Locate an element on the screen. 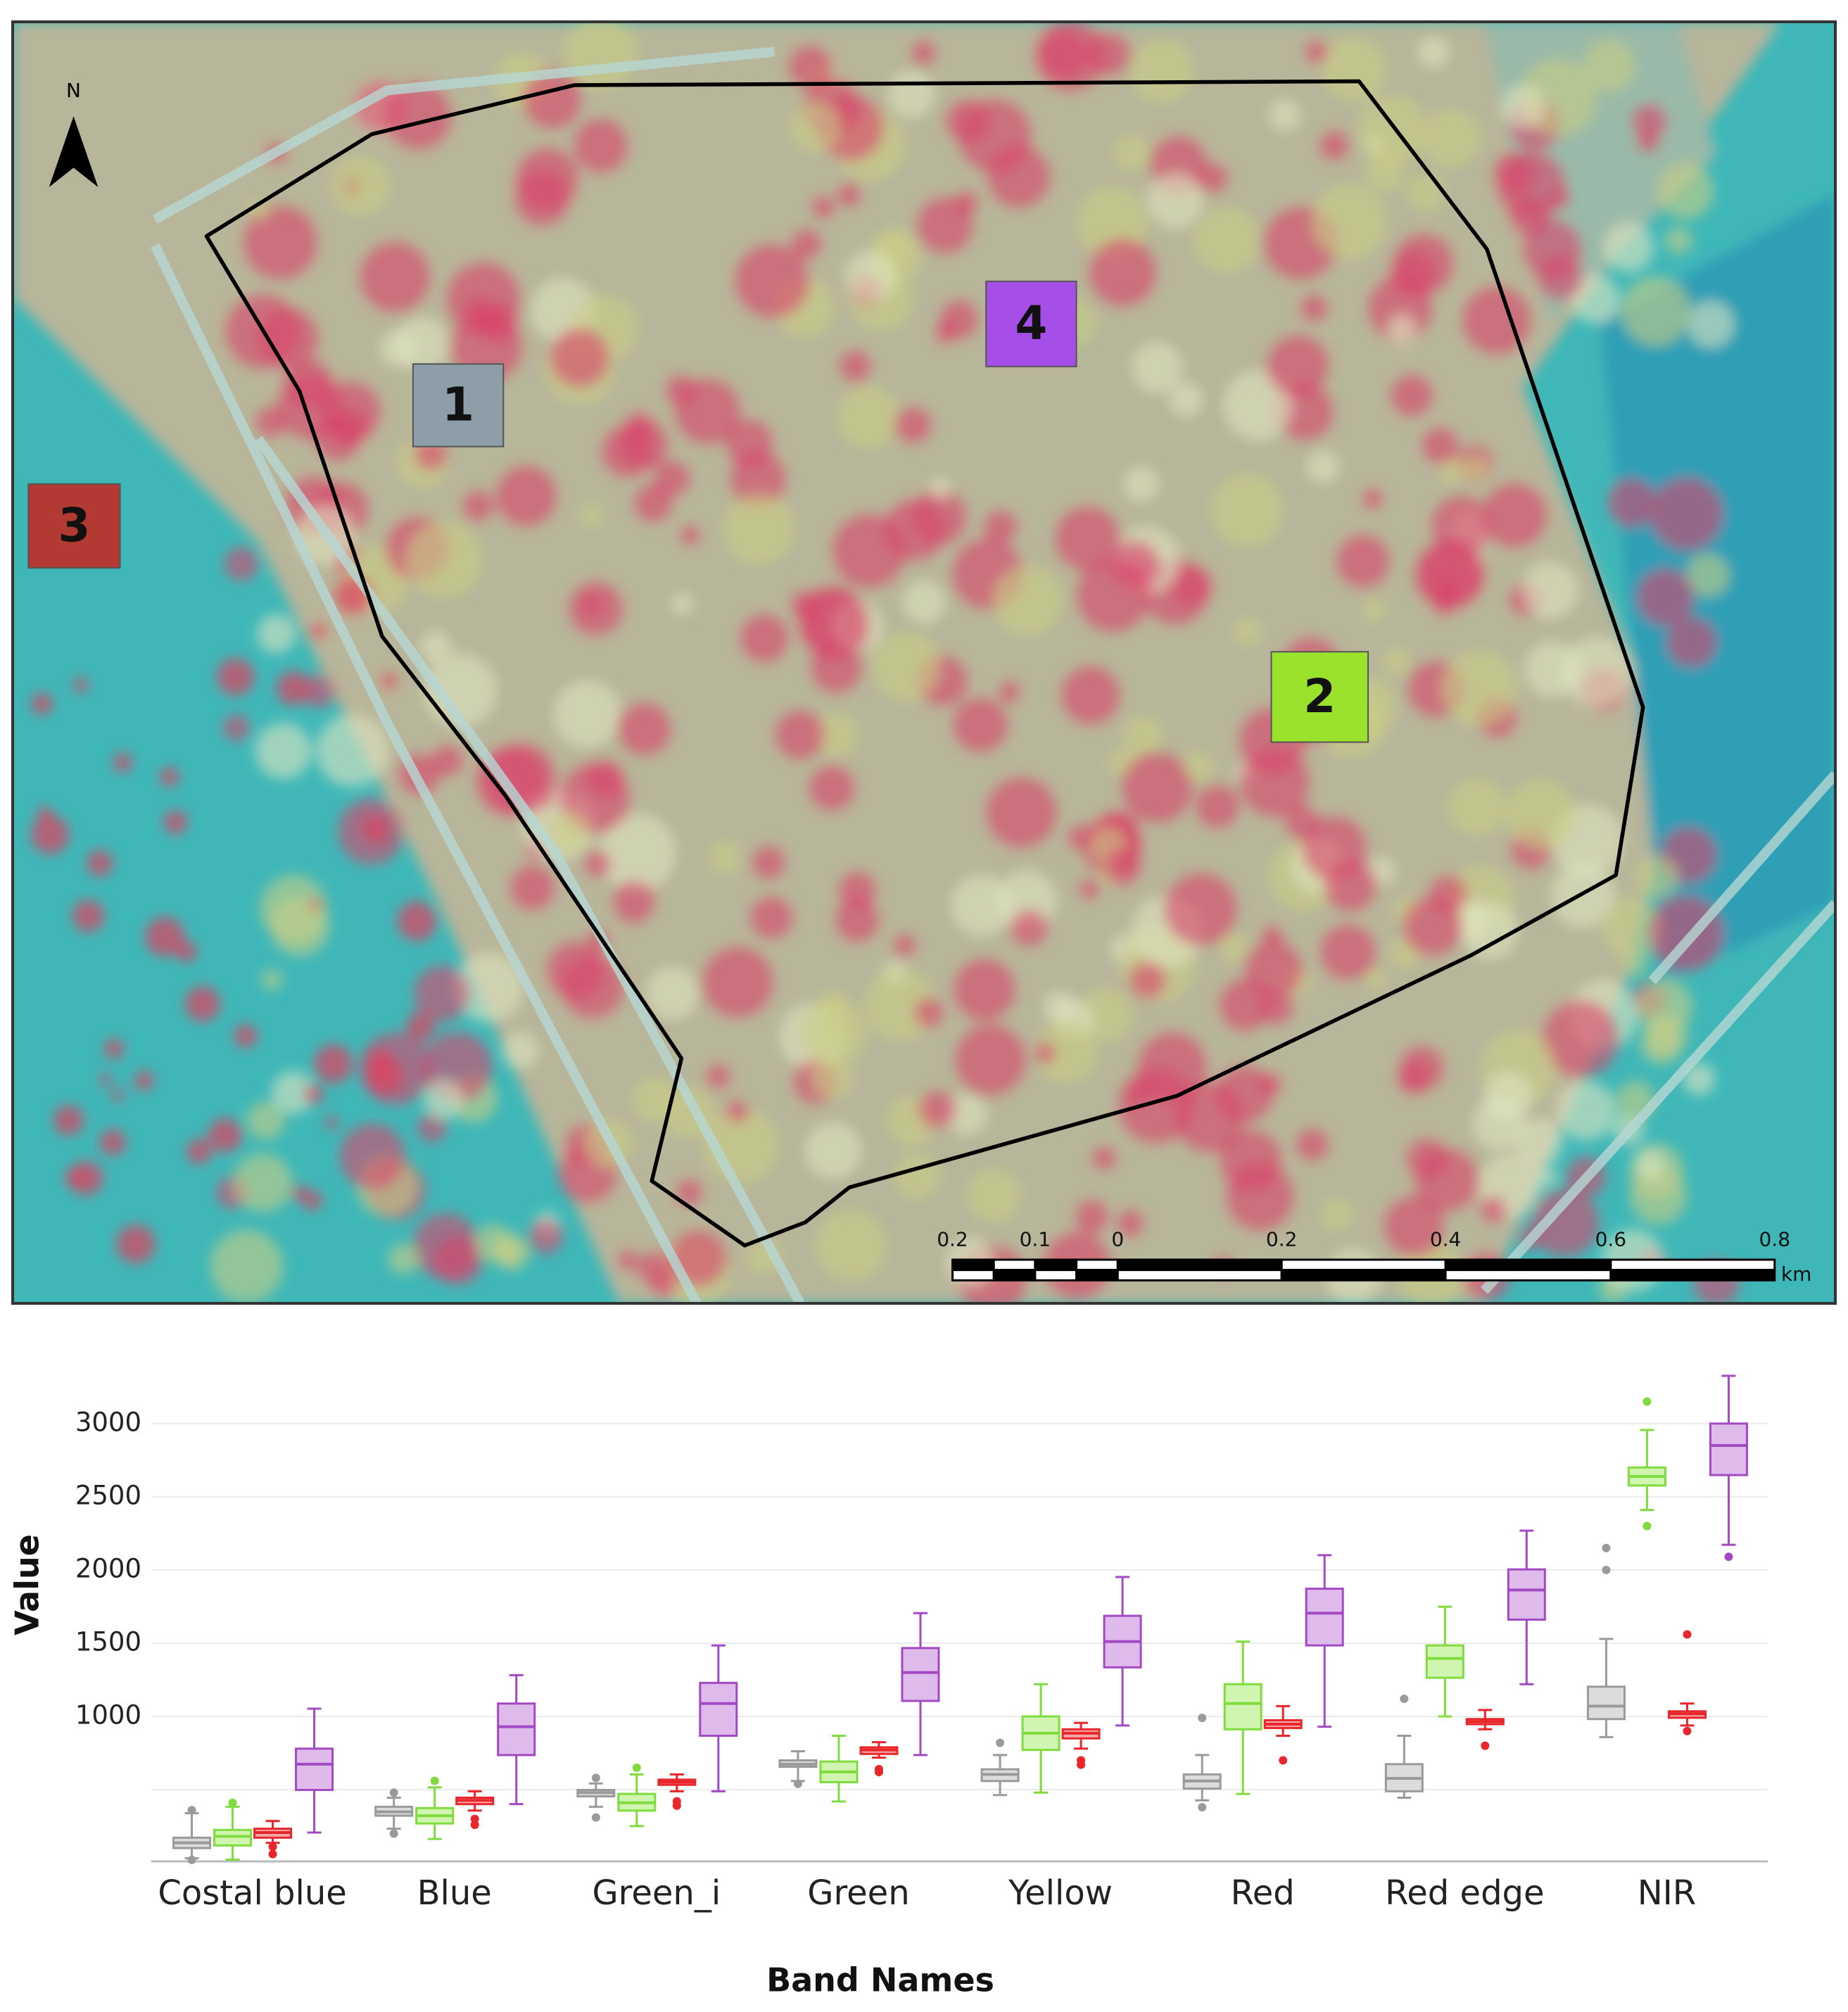  x-tick-label: Red is located at coordinates (1263, 1893).